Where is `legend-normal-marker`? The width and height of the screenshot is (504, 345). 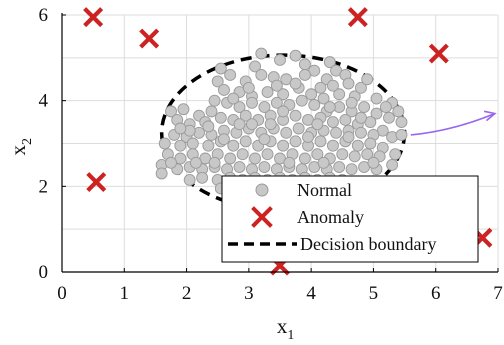
legend-normal-marker is located at coordinates (262, 190).